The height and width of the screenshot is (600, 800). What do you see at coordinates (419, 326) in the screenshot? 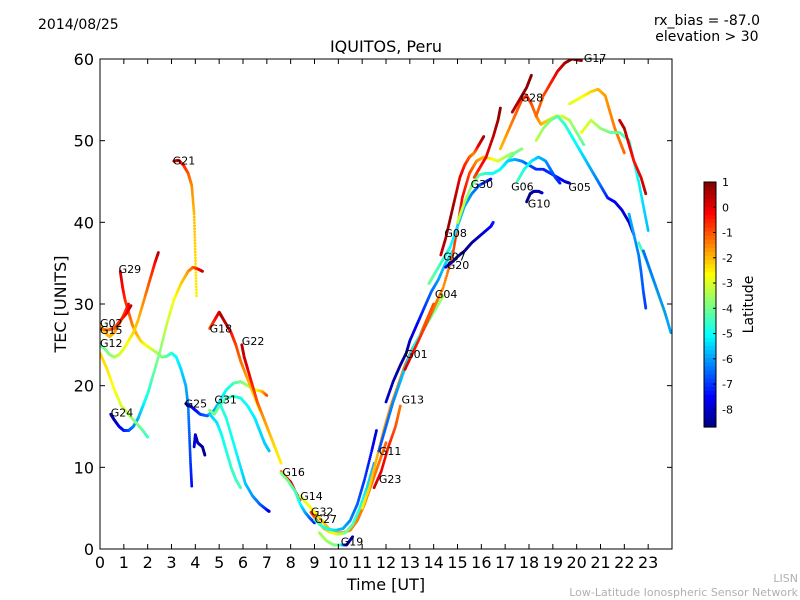
I see `track-G01` at bounding box center [419, 326].